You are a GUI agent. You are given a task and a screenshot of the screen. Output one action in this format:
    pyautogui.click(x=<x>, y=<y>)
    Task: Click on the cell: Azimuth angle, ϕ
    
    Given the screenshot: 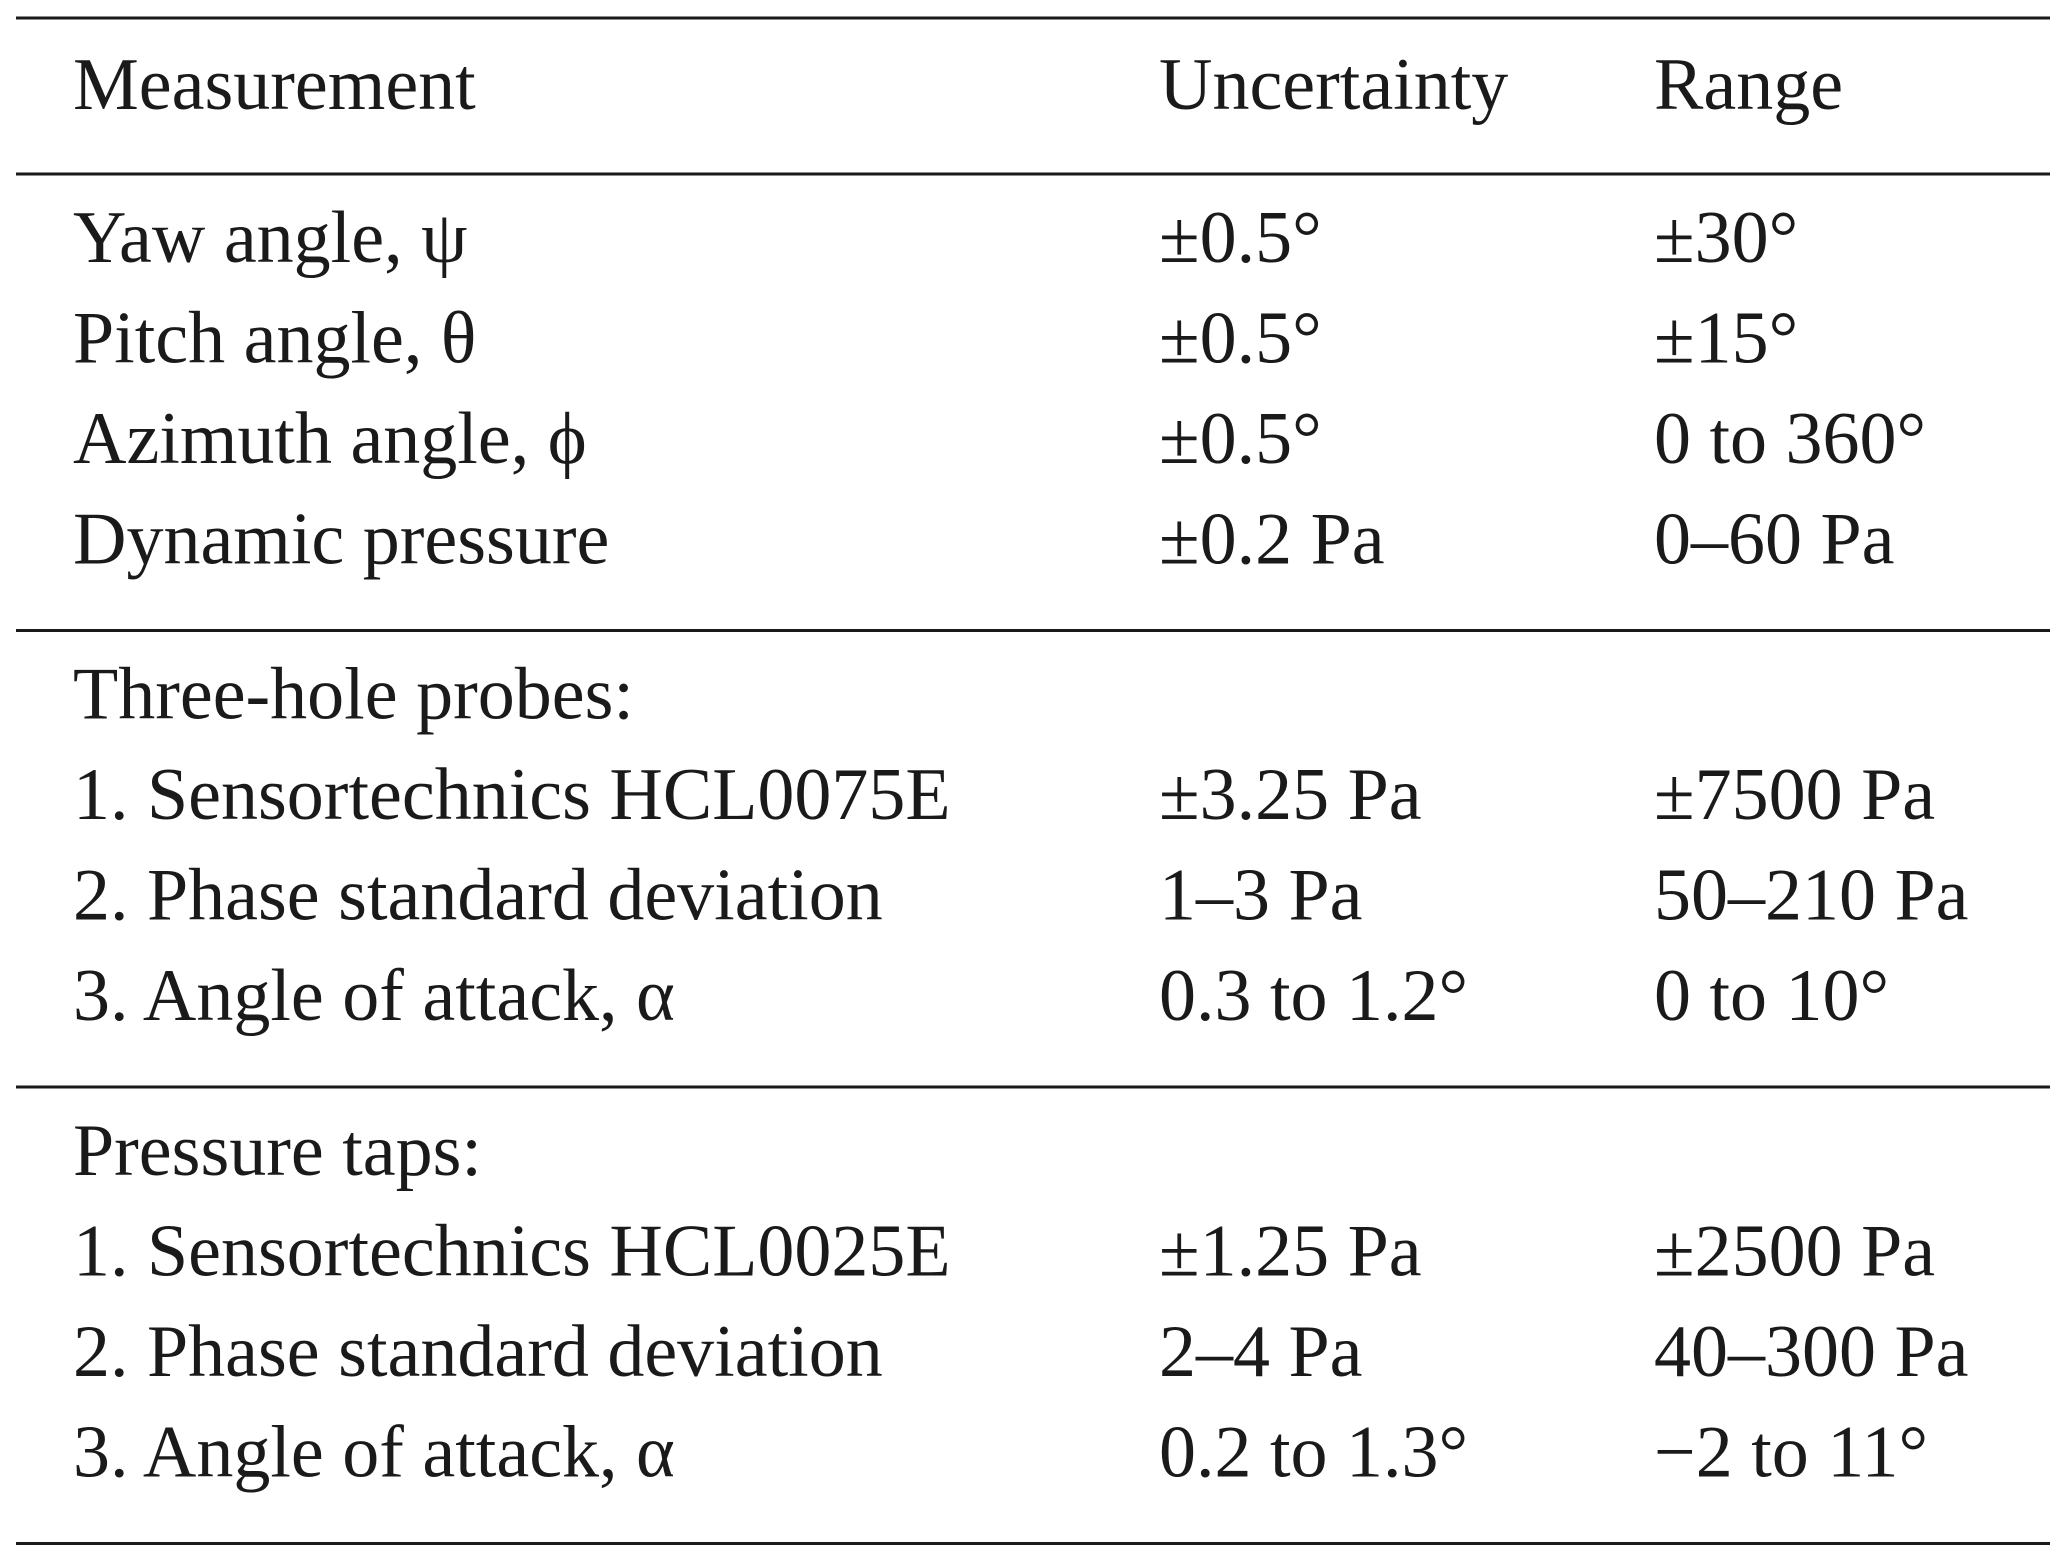 What is the action you would take?
    pyautogui.click(x=330, y=439)
    